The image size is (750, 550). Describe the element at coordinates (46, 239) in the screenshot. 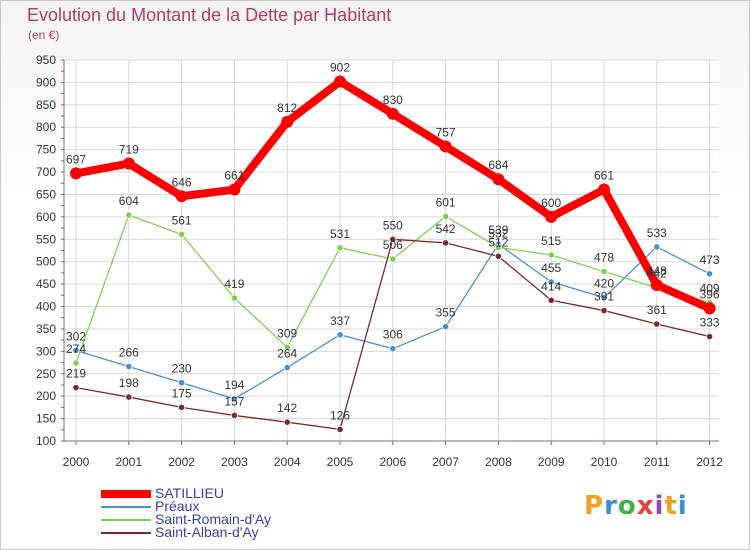

I see `y-tick-label: 550` at that location.